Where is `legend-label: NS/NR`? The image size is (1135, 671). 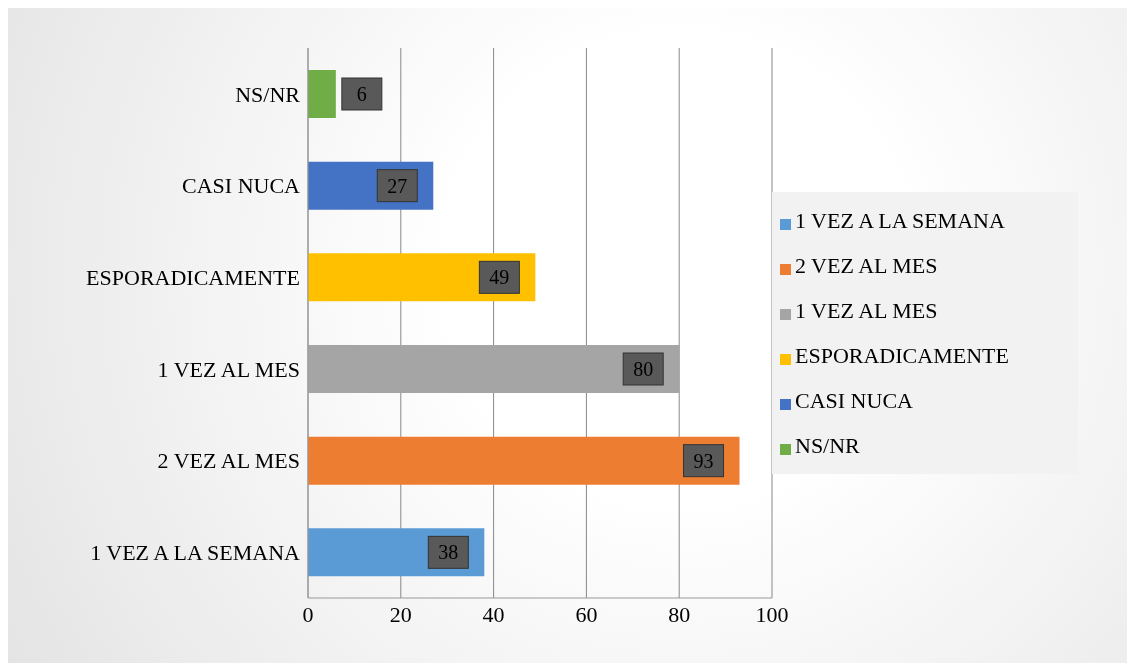
legend-label: NS/NR is located at coordinates (827, 445).